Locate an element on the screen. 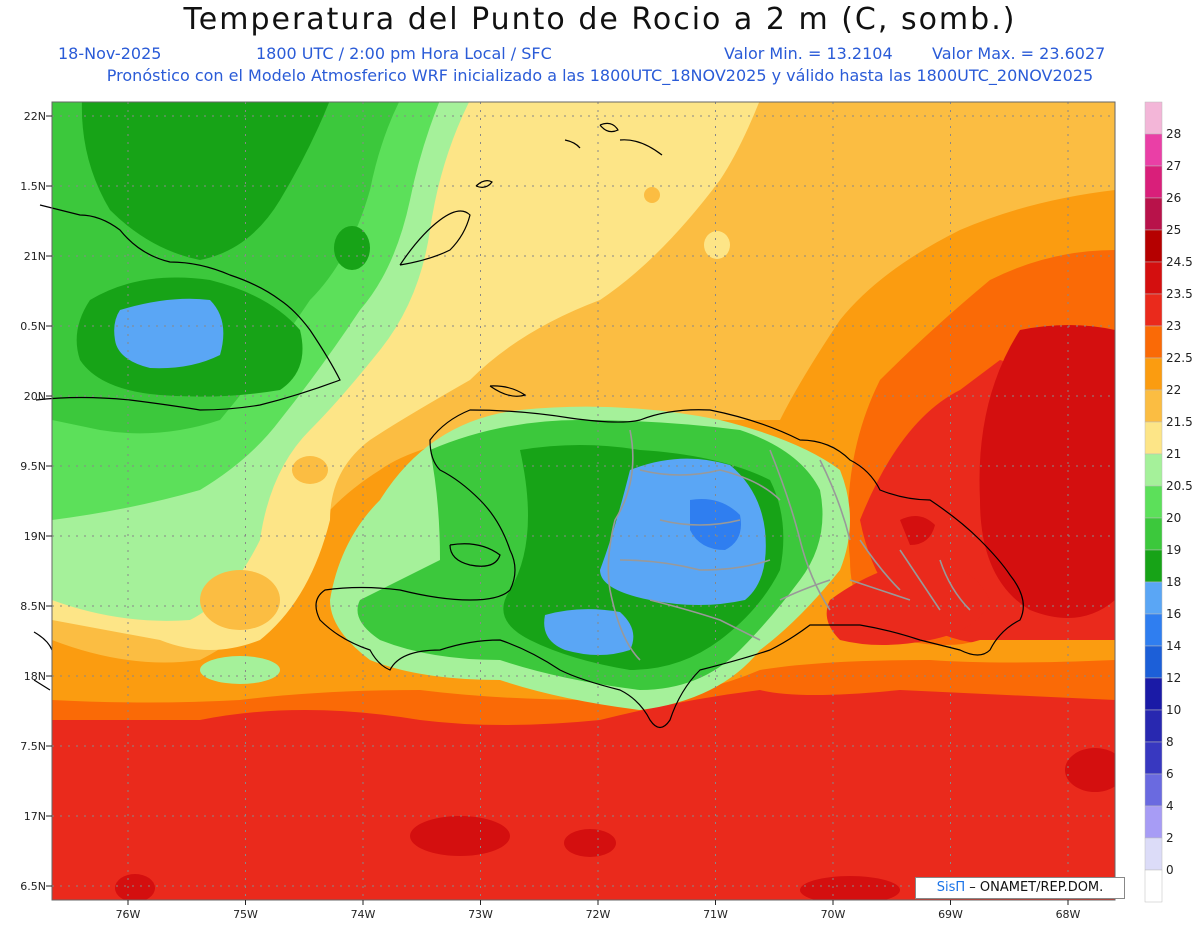  legend-label: 20 is located at coordinates (1173, 518).